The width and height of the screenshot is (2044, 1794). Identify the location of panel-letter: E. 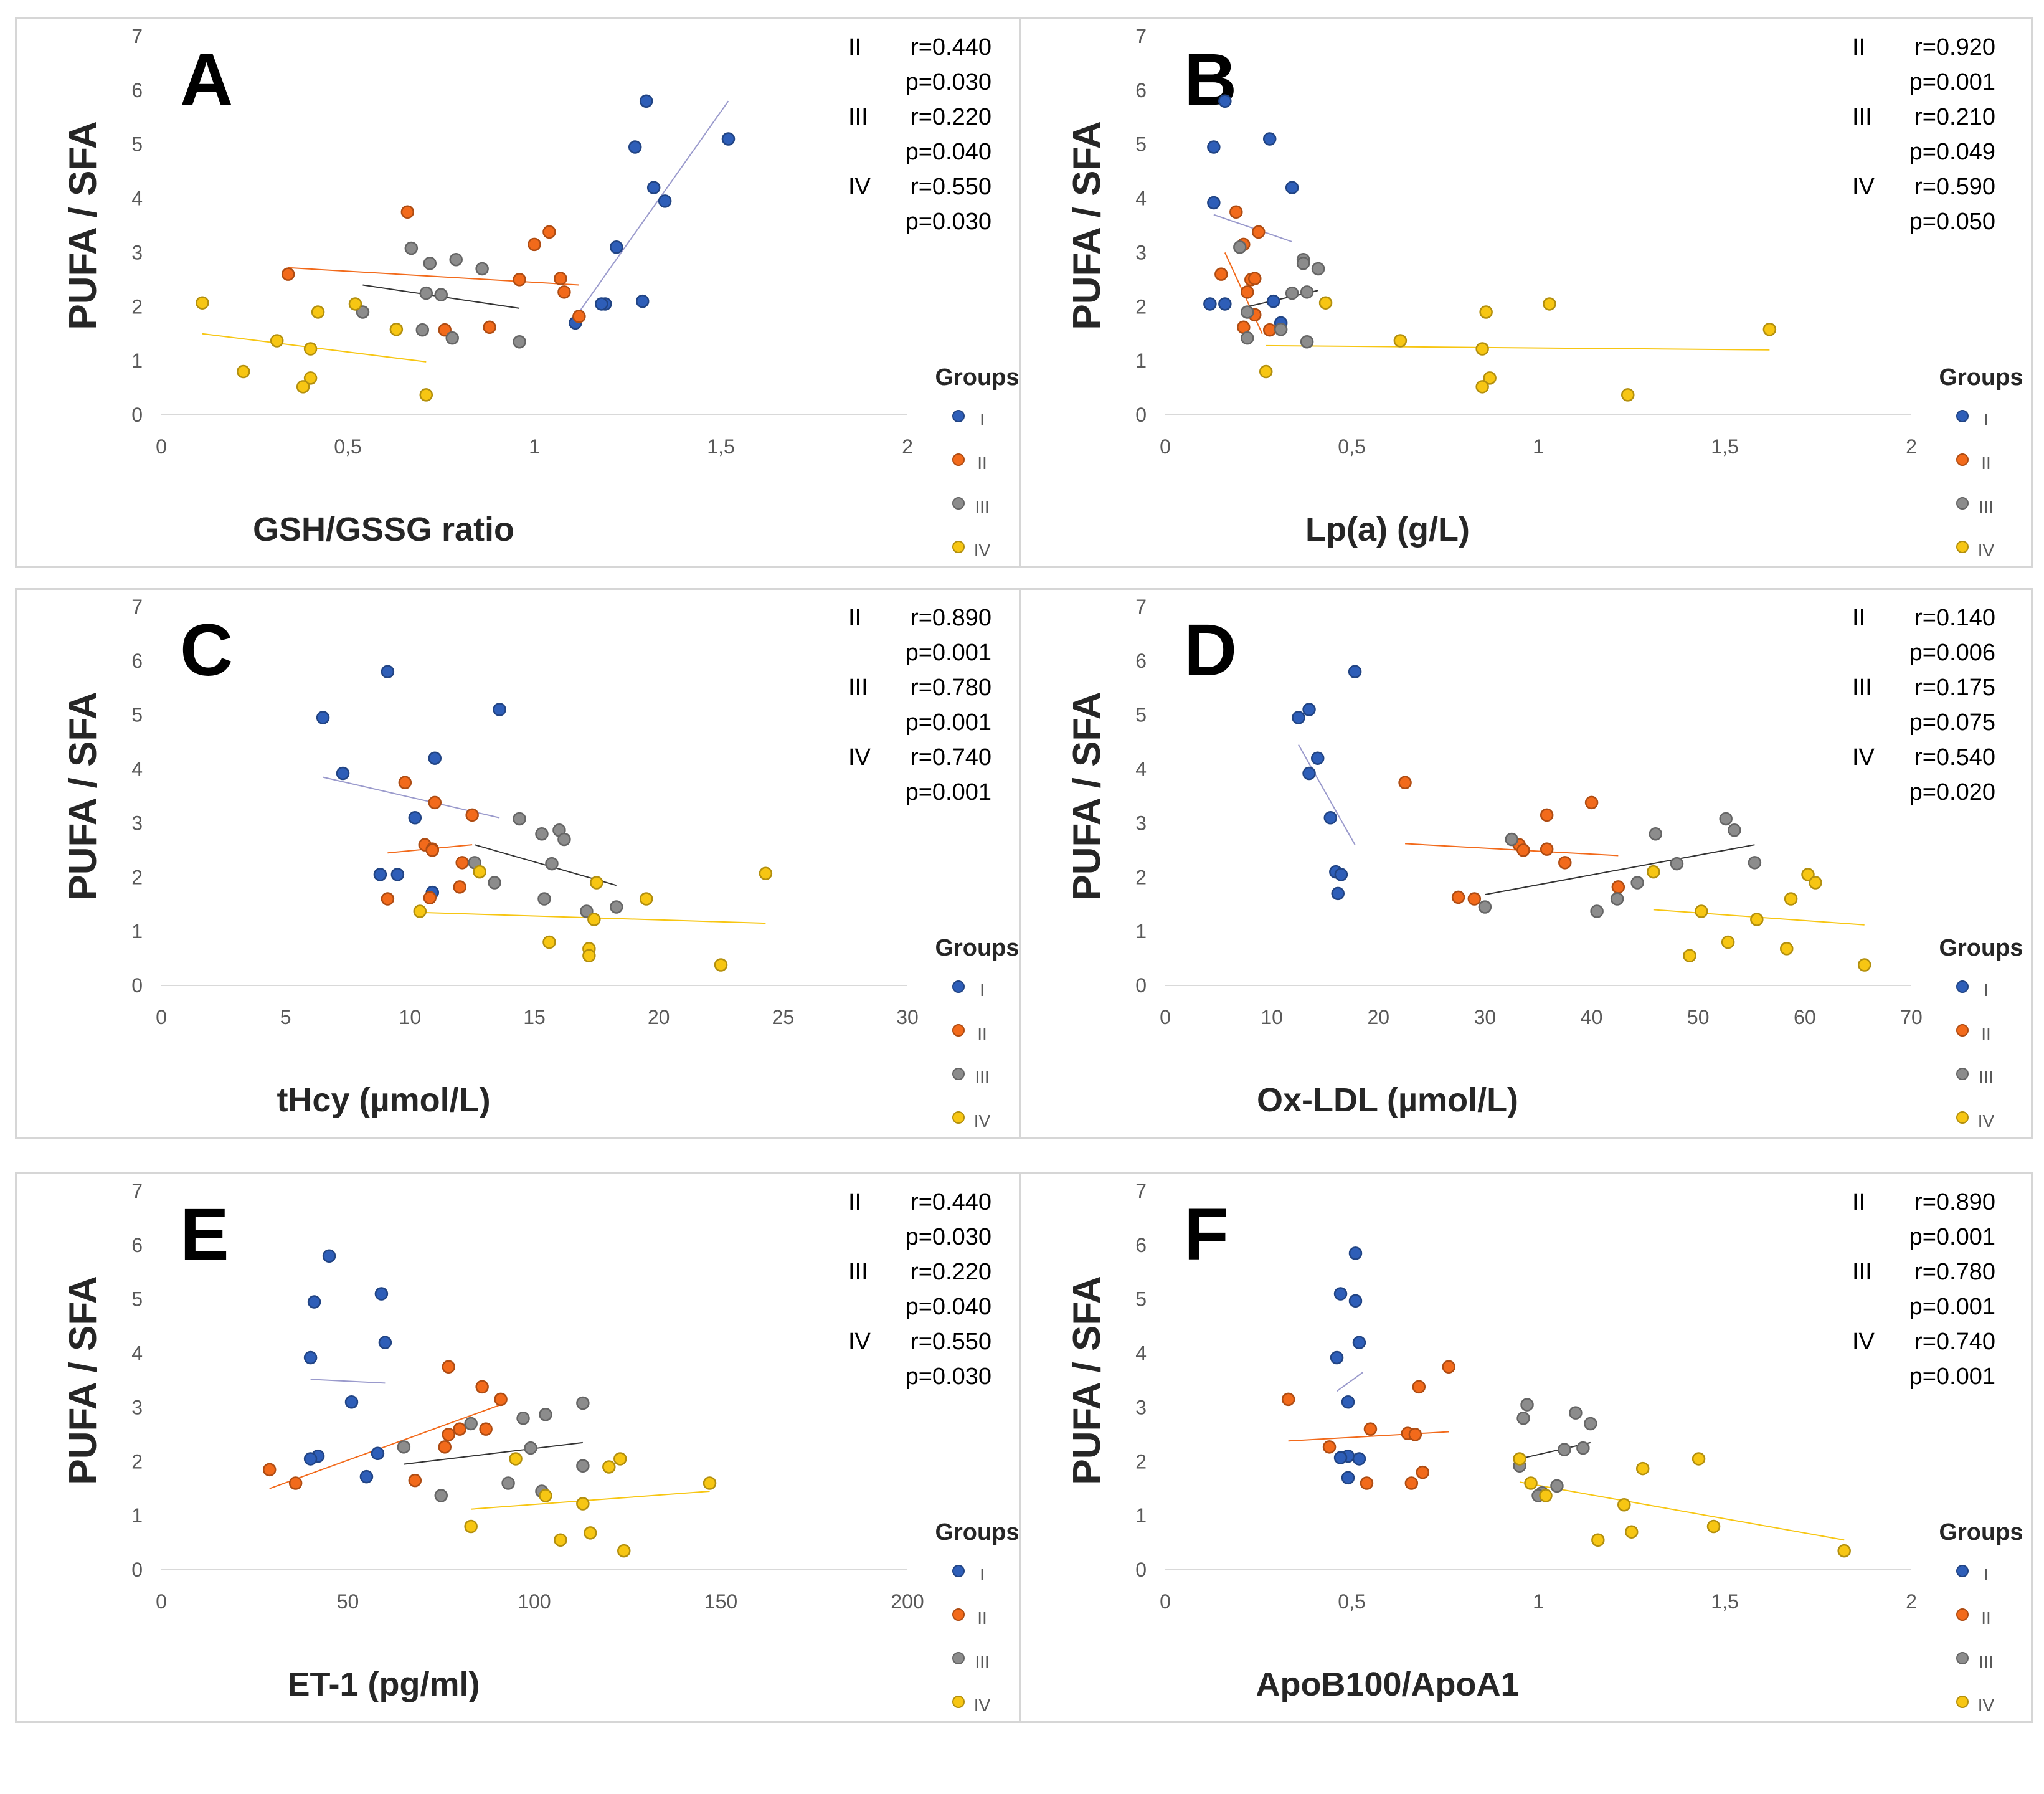
(205, 1235).